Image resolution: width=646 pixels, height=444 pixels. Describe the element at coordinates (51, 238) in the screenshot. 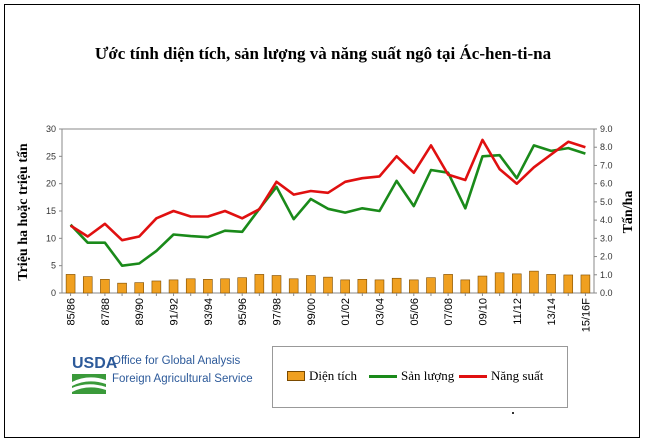

I see `y-left-tick-label: 10` at that location.